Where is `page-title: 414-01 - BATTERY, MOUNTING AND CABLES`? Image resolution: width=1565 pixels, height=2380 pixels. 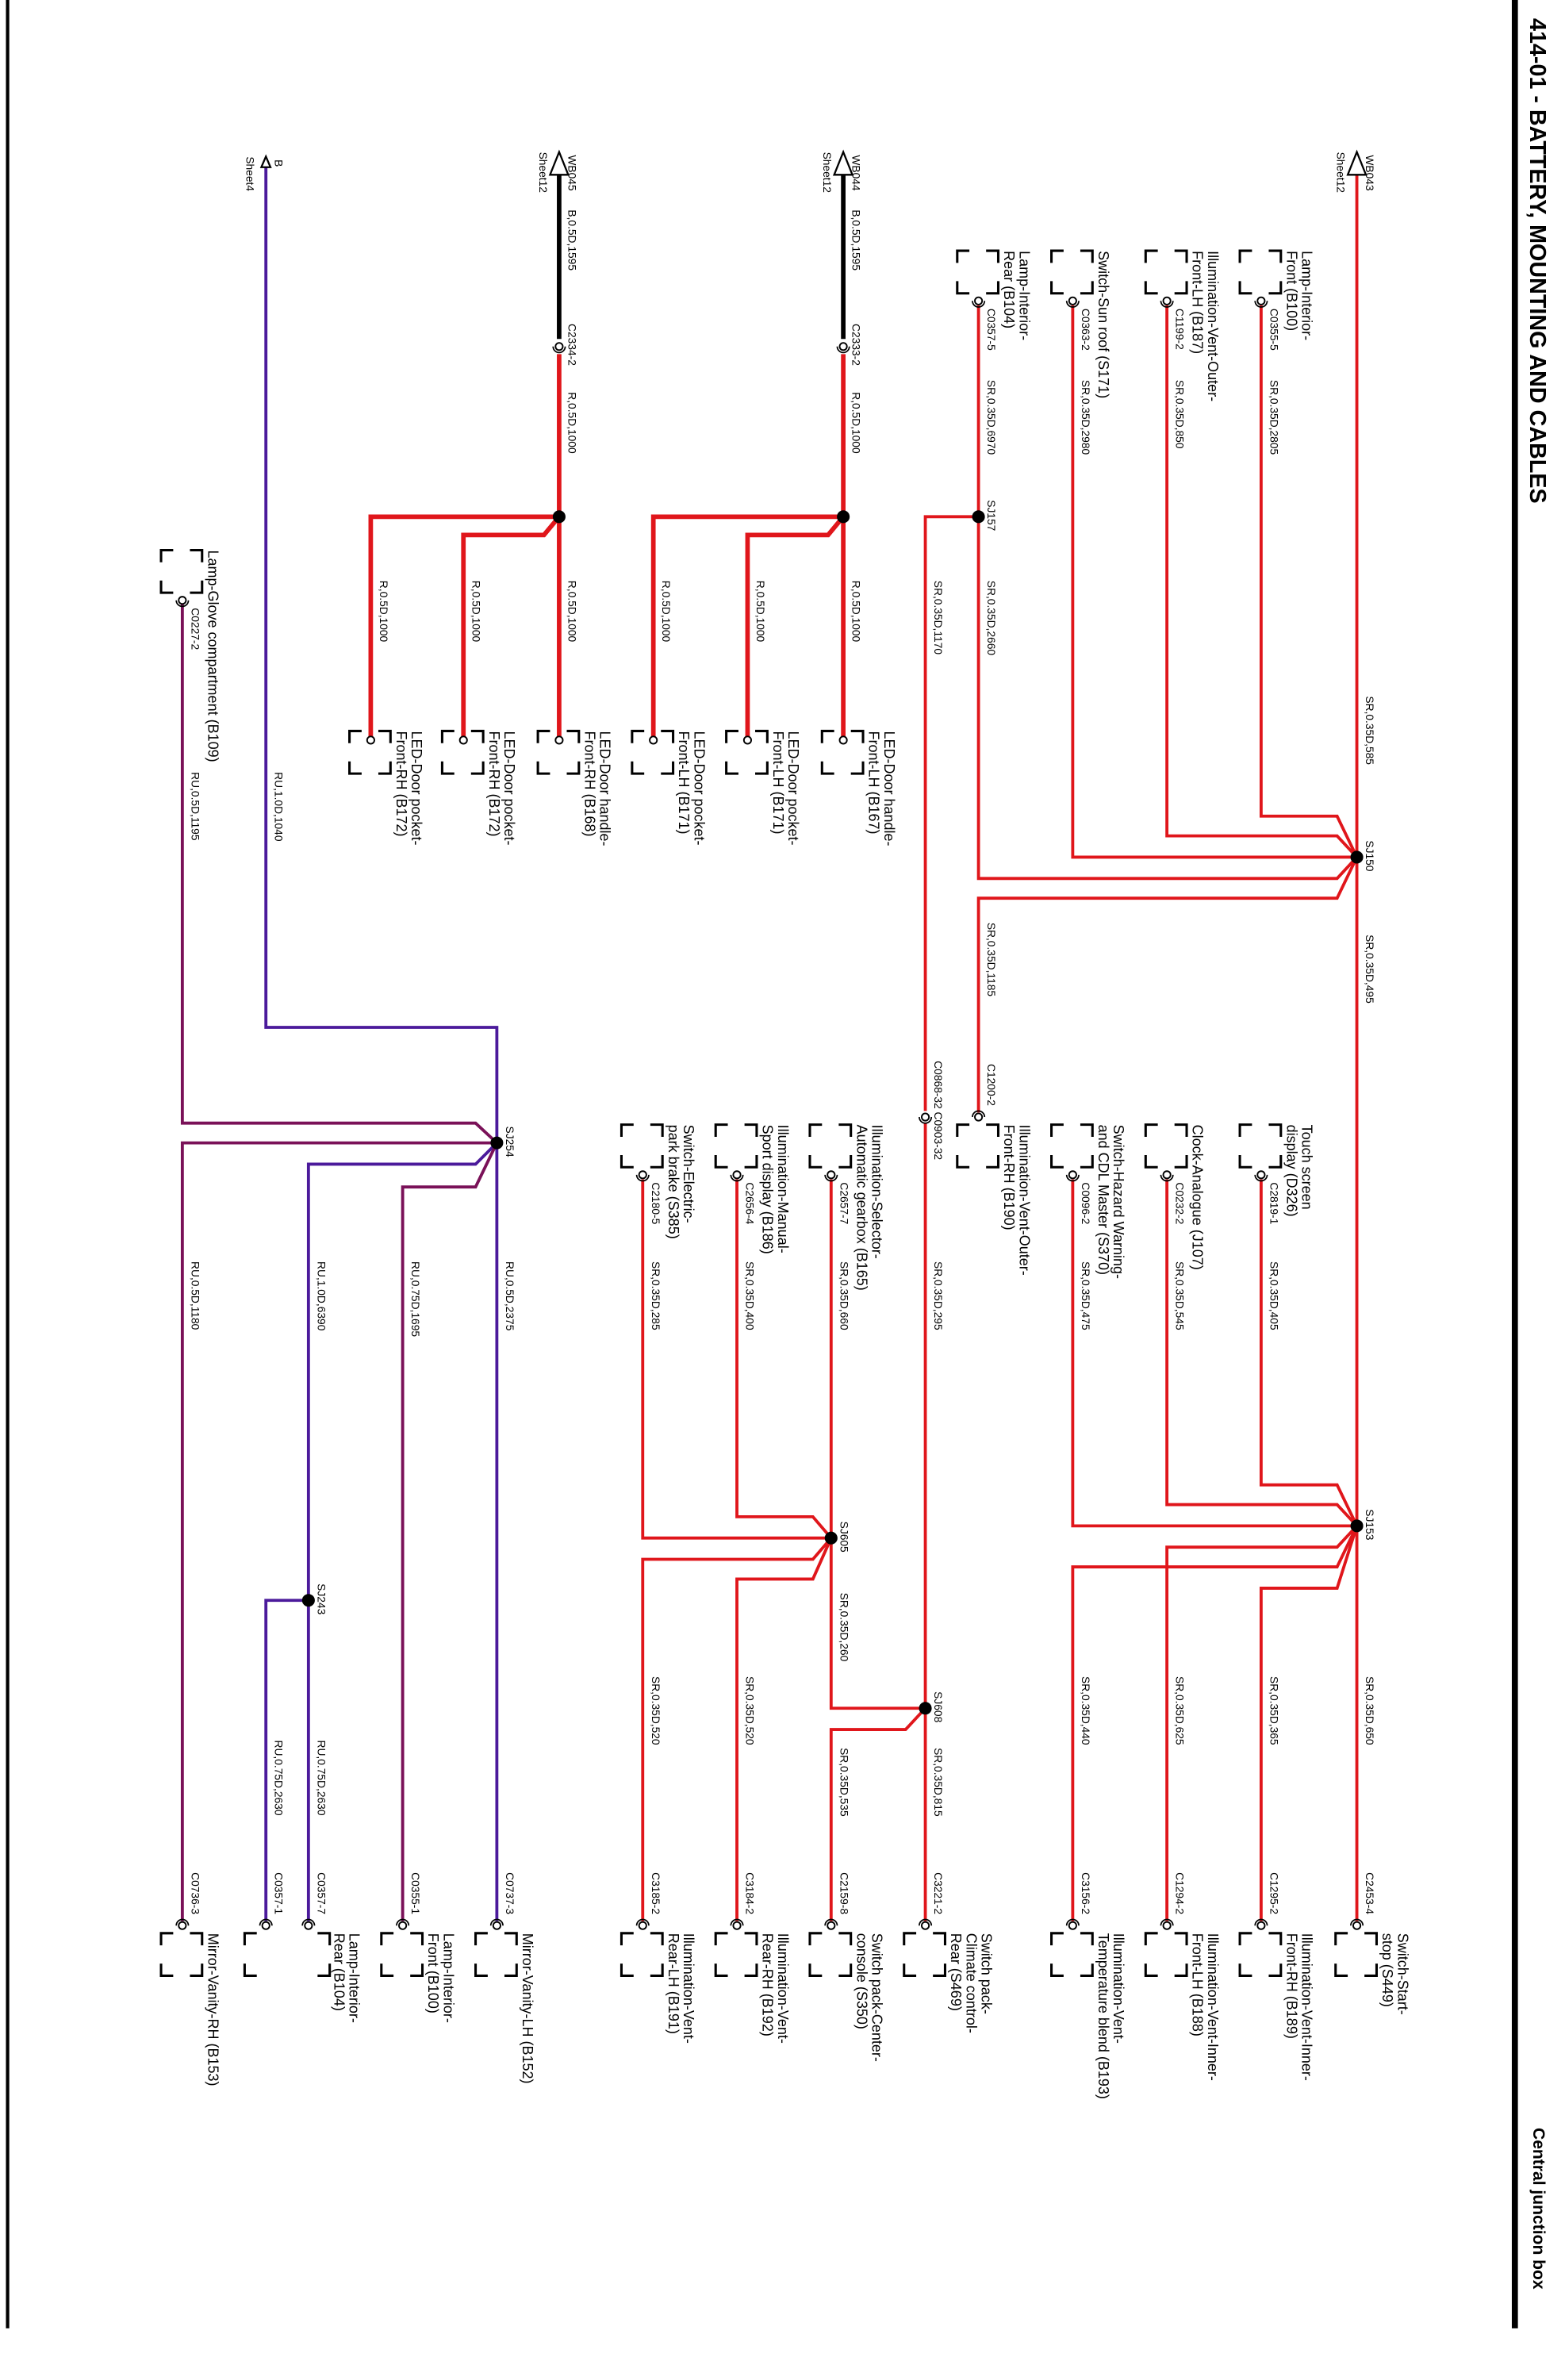
page-title: 414-01 - BATTERY, MOUNTING AND CABLES is located at coordinates (1537, 261).